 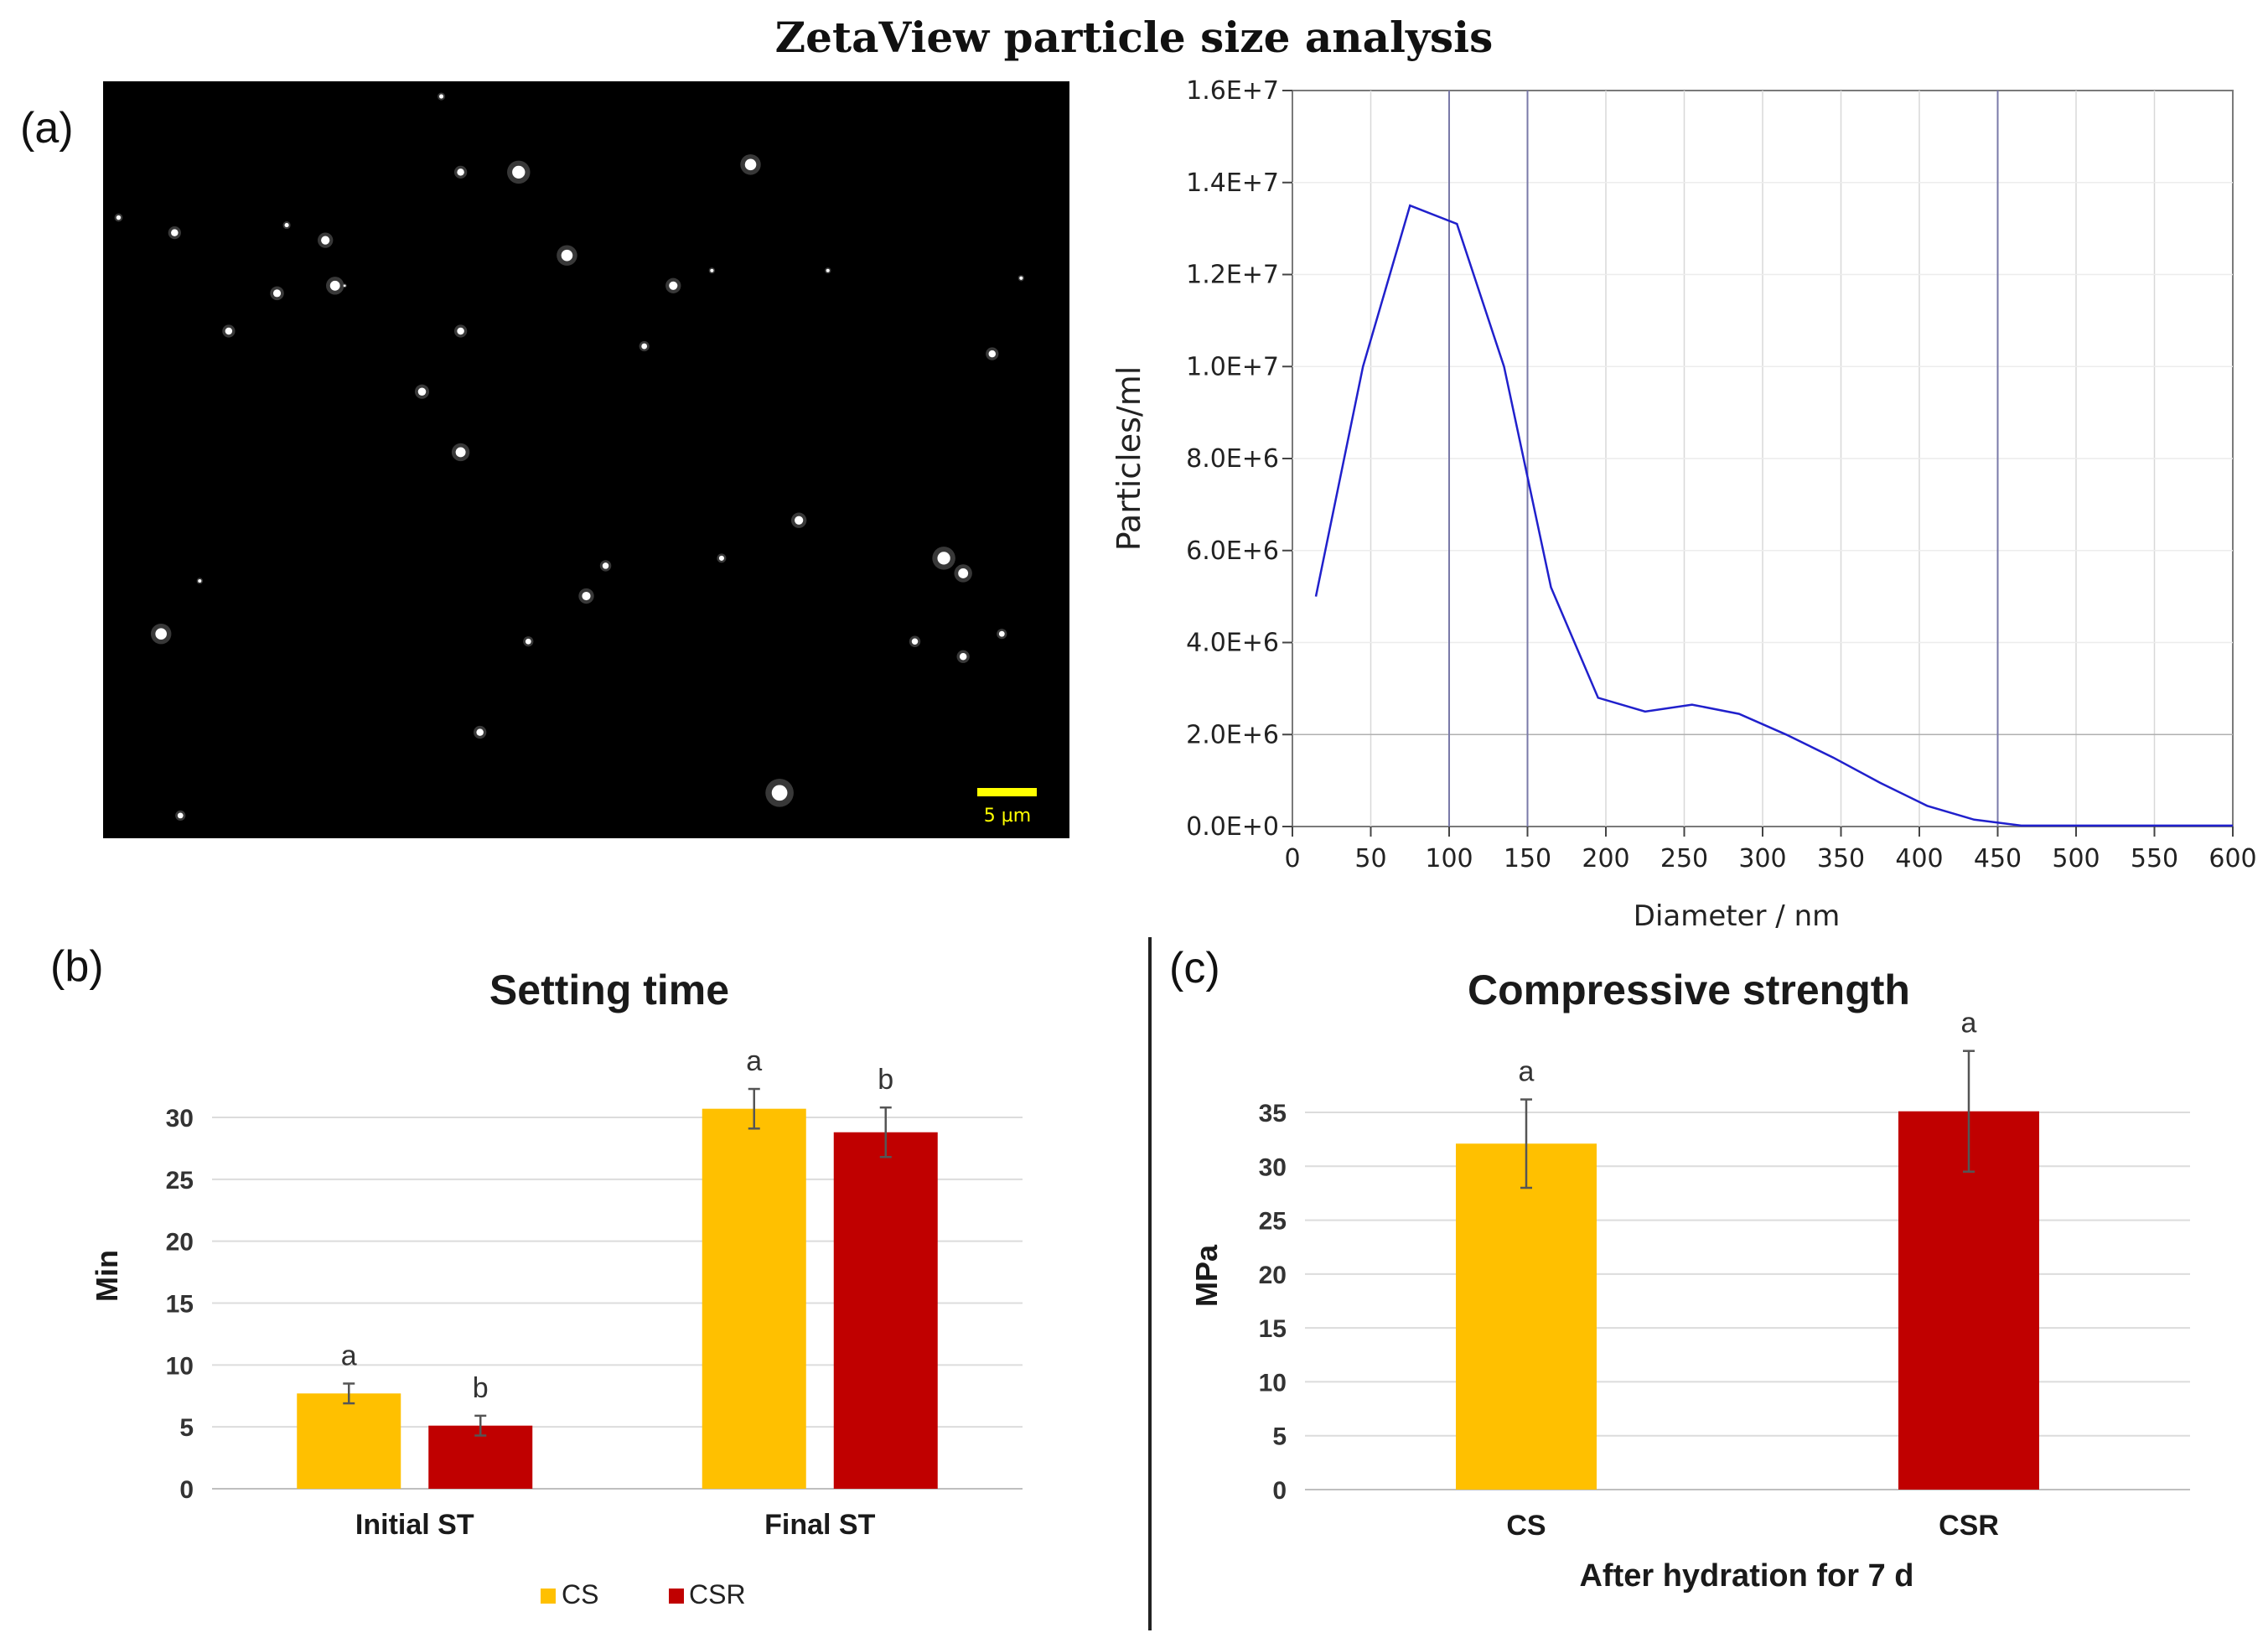 I want to click on cs-y-tick-label: 30, so click(x=1273, y=1167).